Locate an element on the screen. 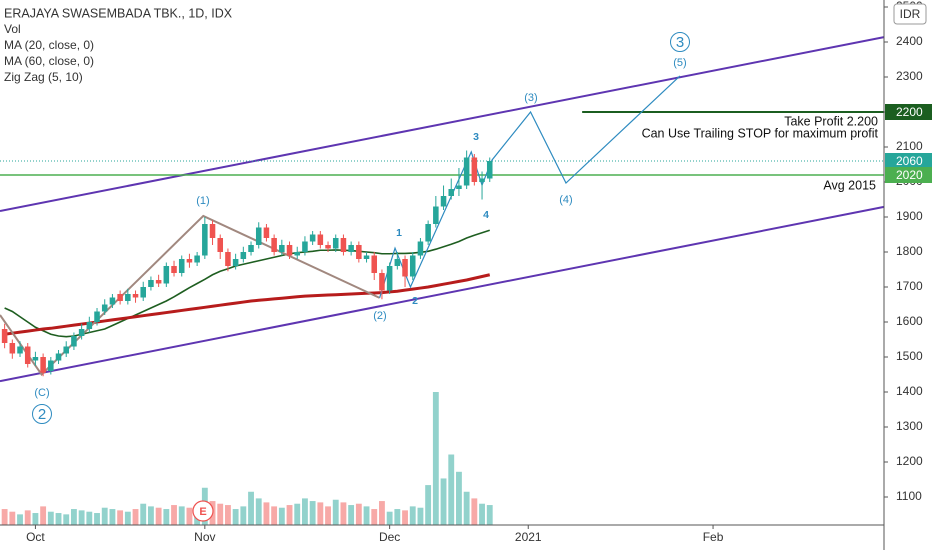 The height and width of the screenshot is (550, 932). y-tick-label: 1500 is located at coordinates (909, 356).